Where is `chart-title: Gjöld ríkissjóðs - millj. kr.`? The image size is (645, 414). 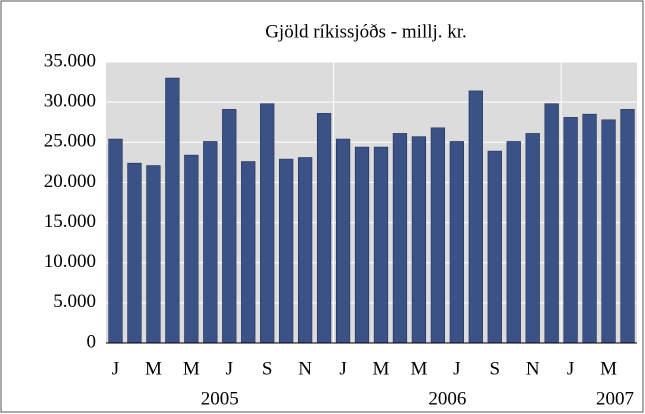 chart-title: Gjöld ríkissjóðs - millj. kr. is located at coordinates (366, 31).